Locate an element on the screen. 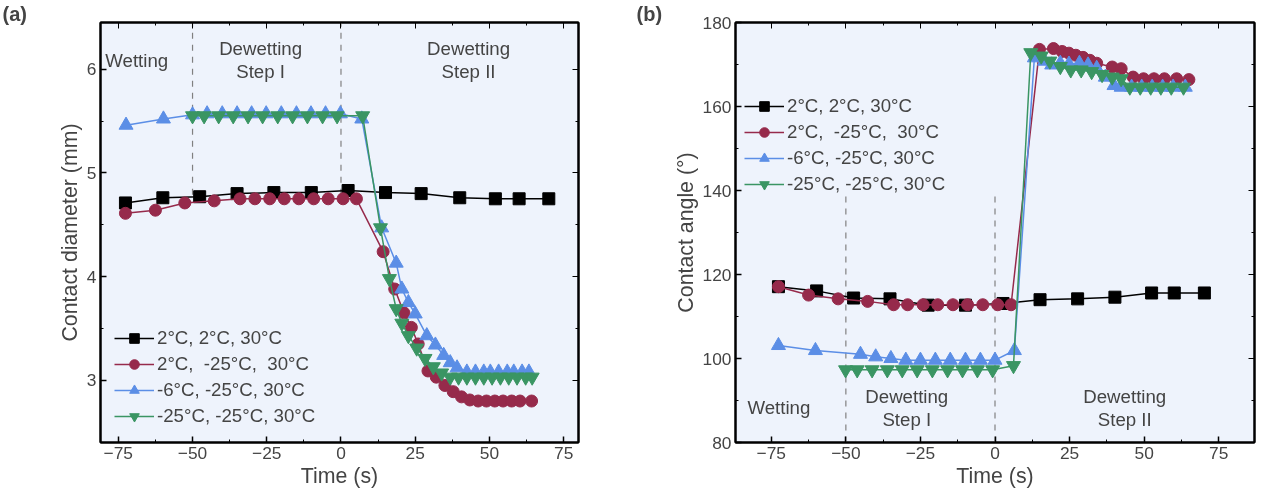 The height and width of the screenshot is (494, 1268). y-tick-label: 4 is located at coordinates (91, 276).